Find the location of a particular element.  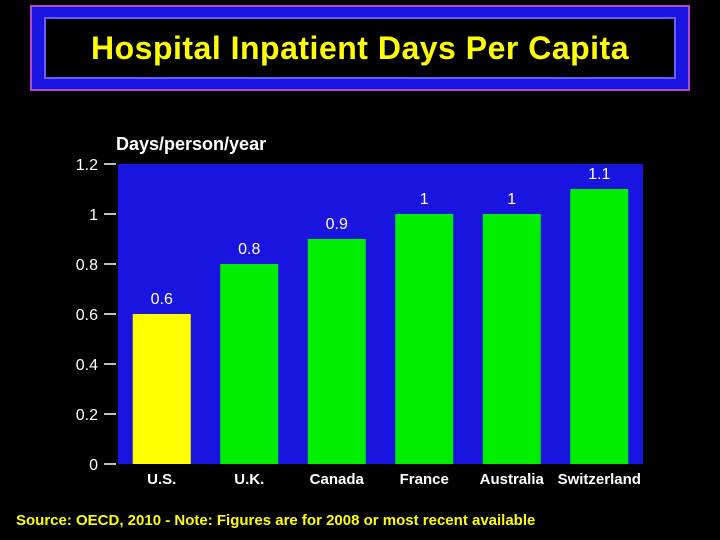

y-tick-label: 1 is located at coordinates (93, 215).